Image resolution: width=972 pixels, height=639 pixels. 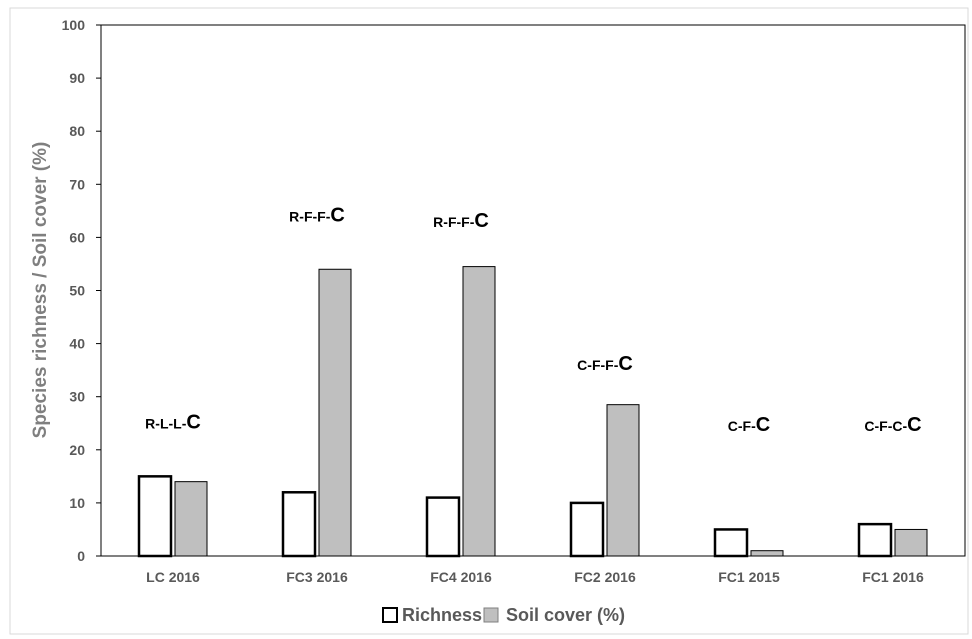 I want to click on x-tick-label: FC4 2016, so click(x=461, y=577).